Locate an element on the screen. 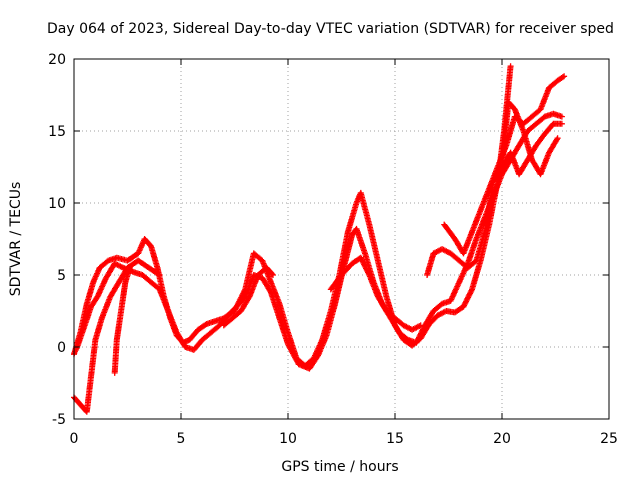  x-tick-label: 5 is located at coordinates (181, 439).